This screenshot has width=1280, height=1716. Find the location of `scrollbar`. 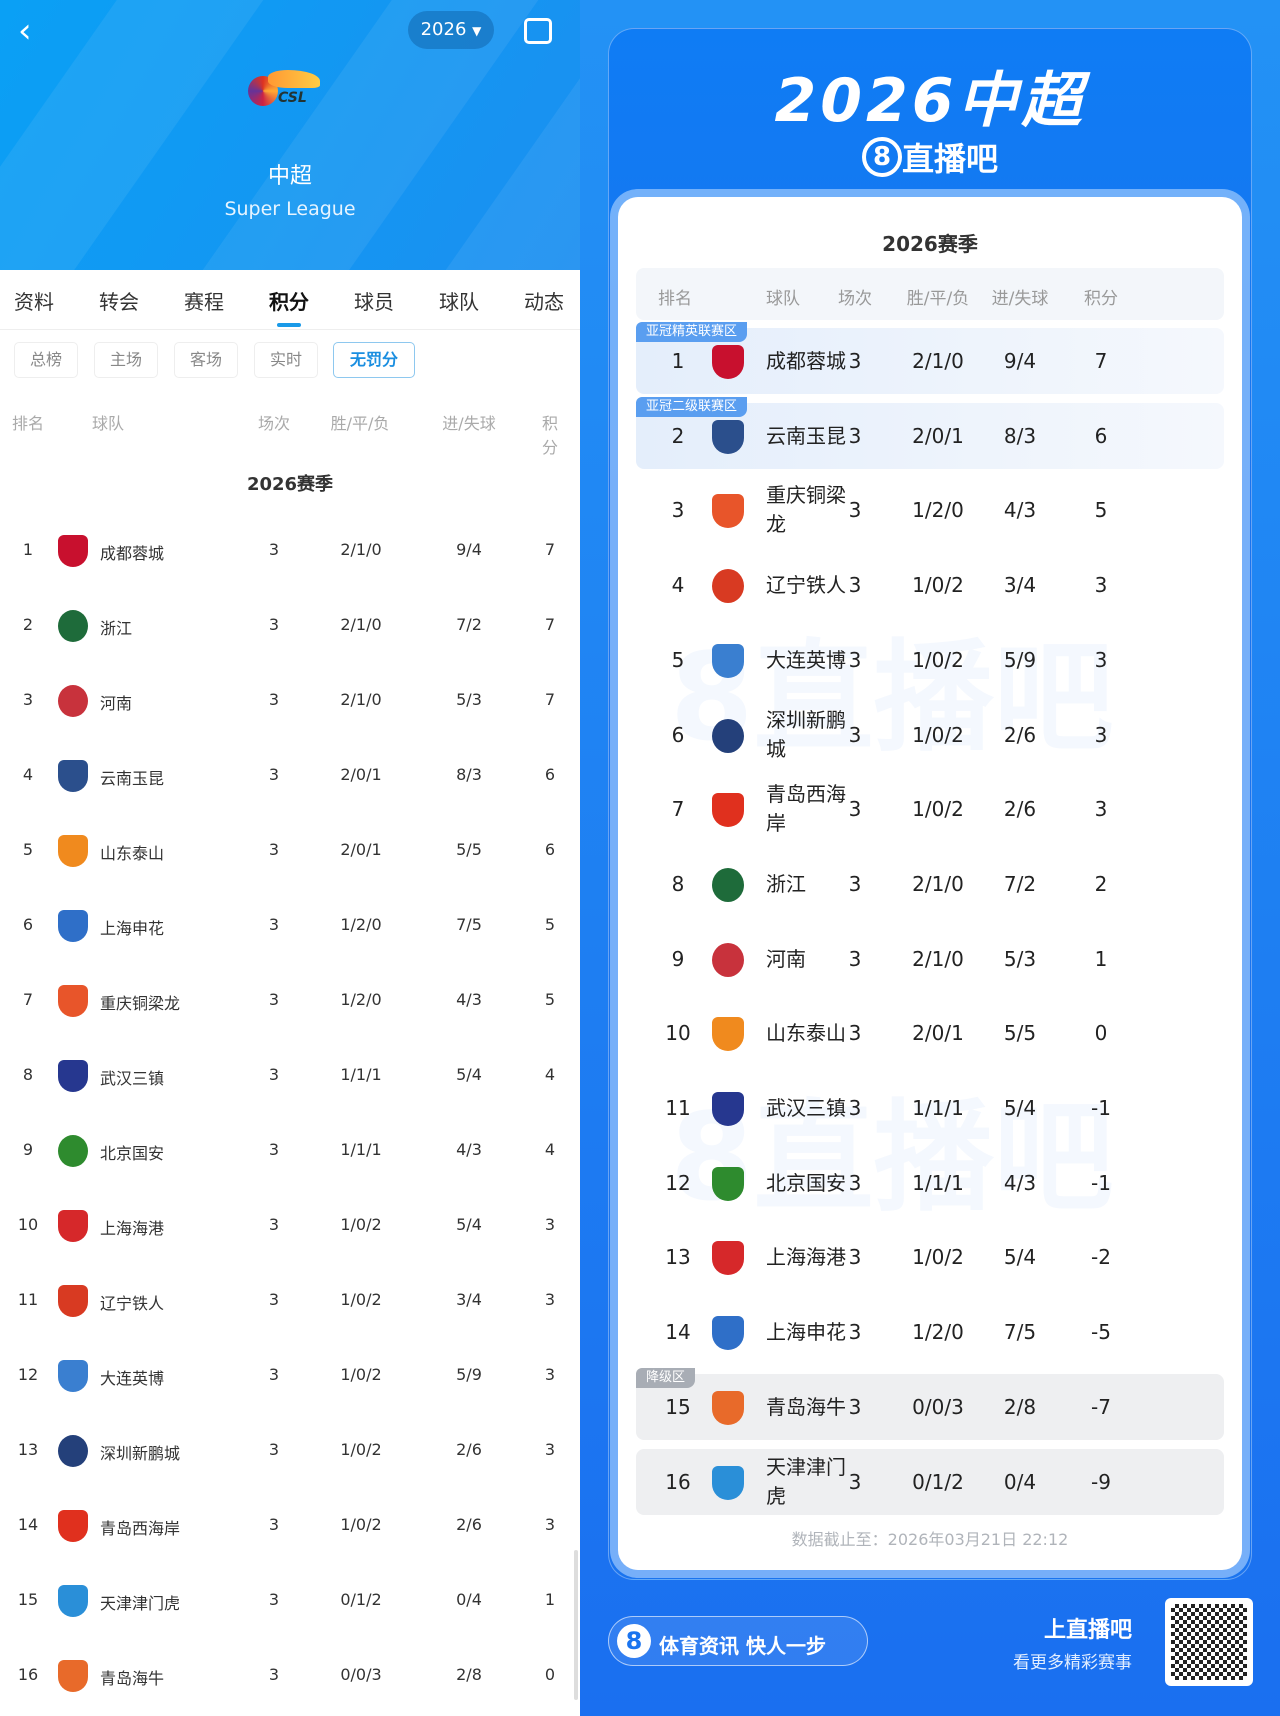

scrollbar is located at coordinates (576, 1625).